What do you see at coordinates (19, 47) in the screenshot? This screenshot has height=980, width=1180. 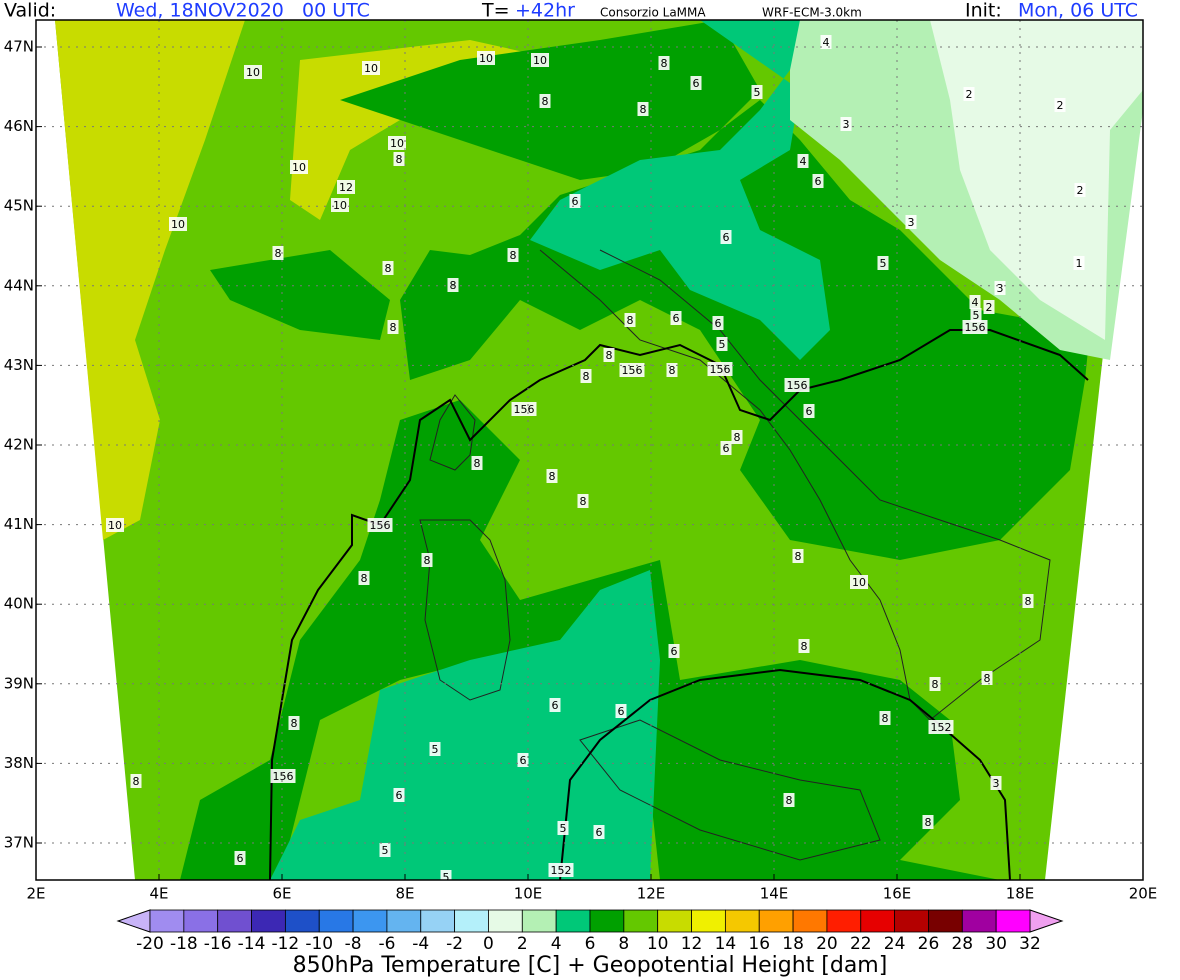 I see `lat-label: 47N` at bounding box center [19, 47].